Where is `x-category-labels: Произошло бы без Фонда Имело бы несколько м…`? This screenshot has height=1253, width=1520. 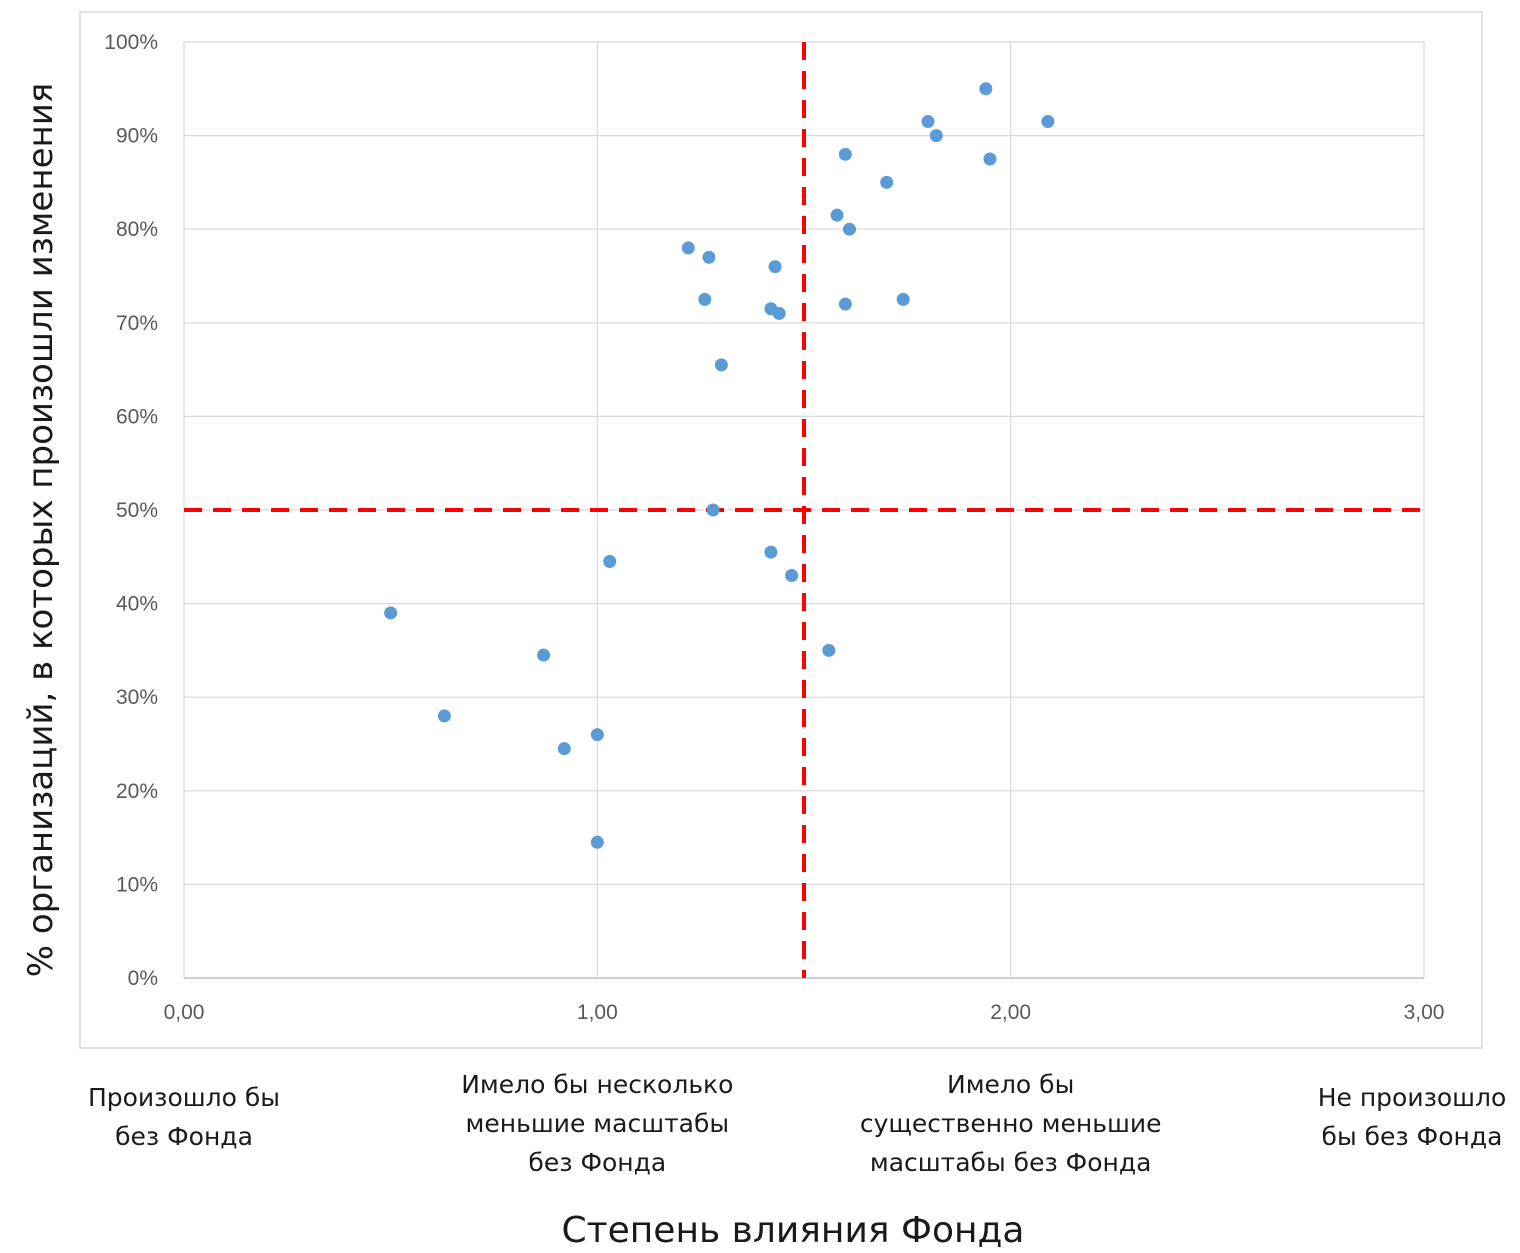
x-category-labels: Произошло бы без Фонда Имело бы несколько м… is located at coordinates (797, 1123).